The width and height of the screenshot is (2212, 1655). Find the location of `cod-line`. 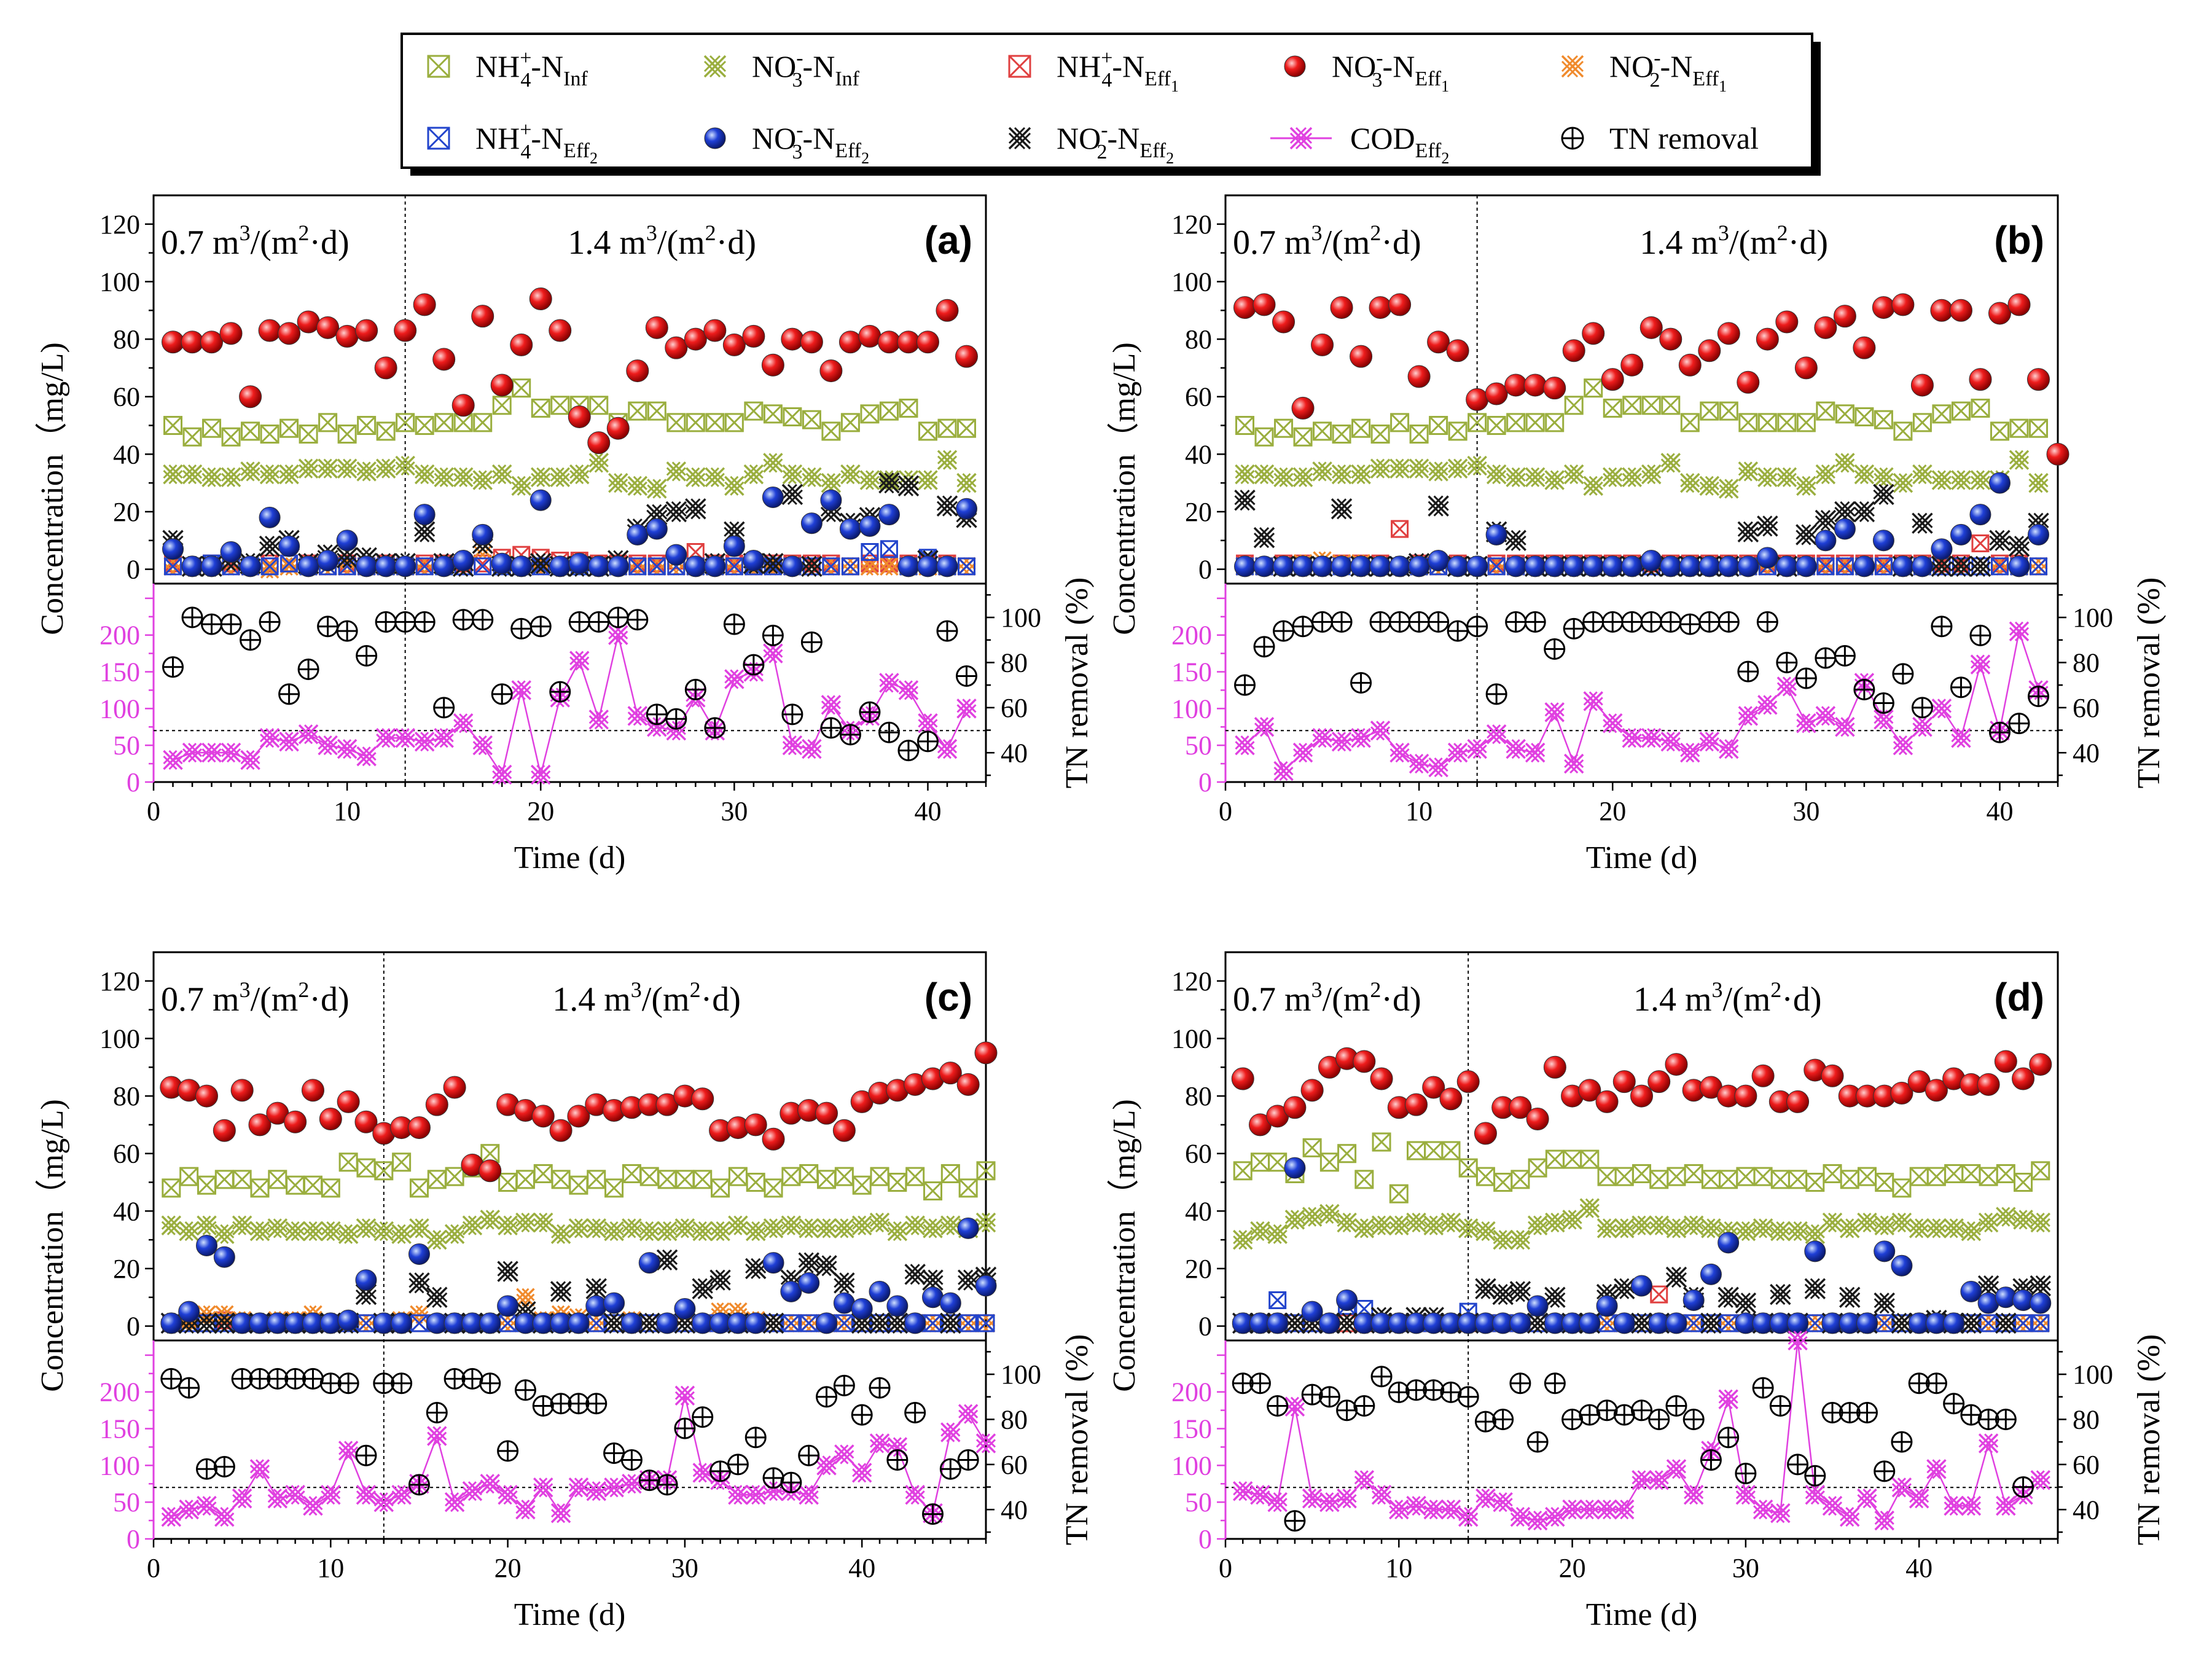

cod-line is located at coordinates (1641, 701).